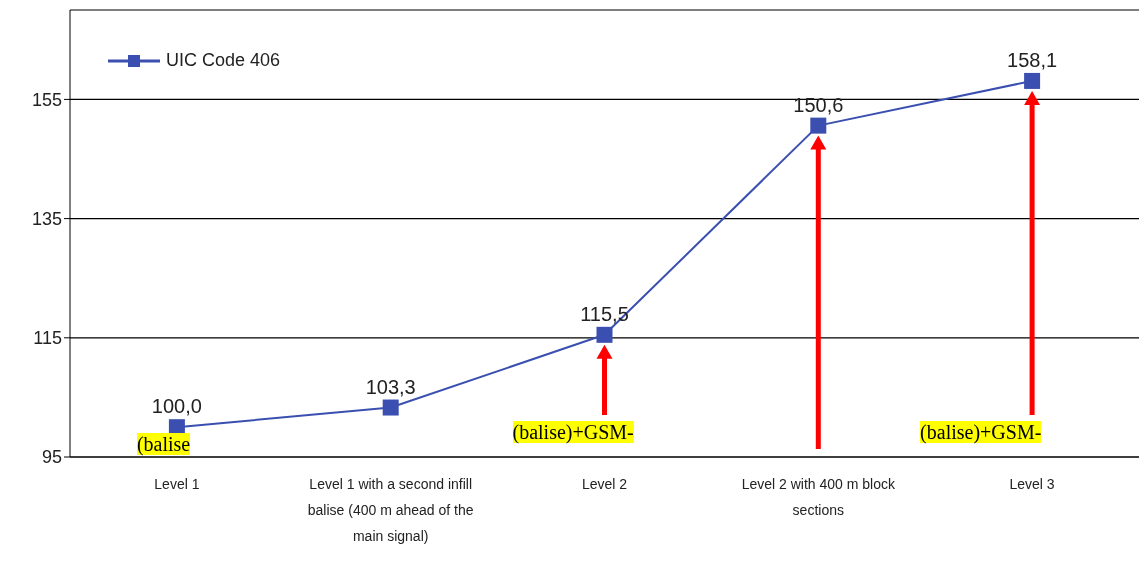 Image resolution: width=1139 pixels, height=588 pixels. What do you see at coordinates (1032, 59) in the screenshot?
I see `data-label: 158,1` at bounding box center [1032, 59].